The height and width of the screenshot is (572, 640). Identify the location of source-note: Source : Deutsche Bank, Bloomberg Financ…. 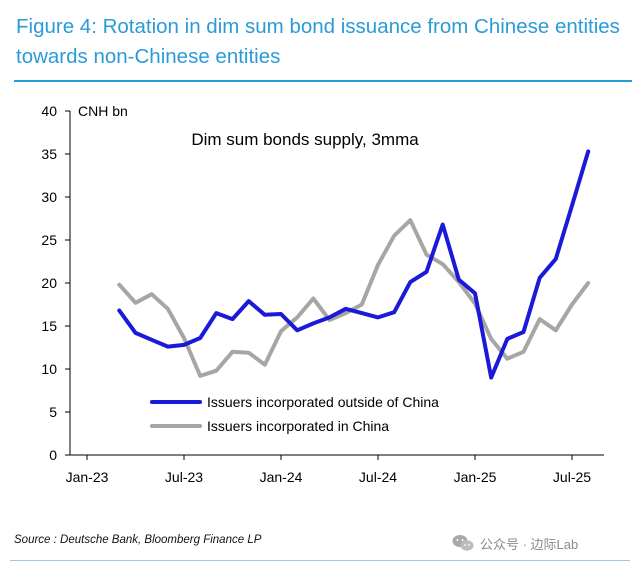
(138, 540).